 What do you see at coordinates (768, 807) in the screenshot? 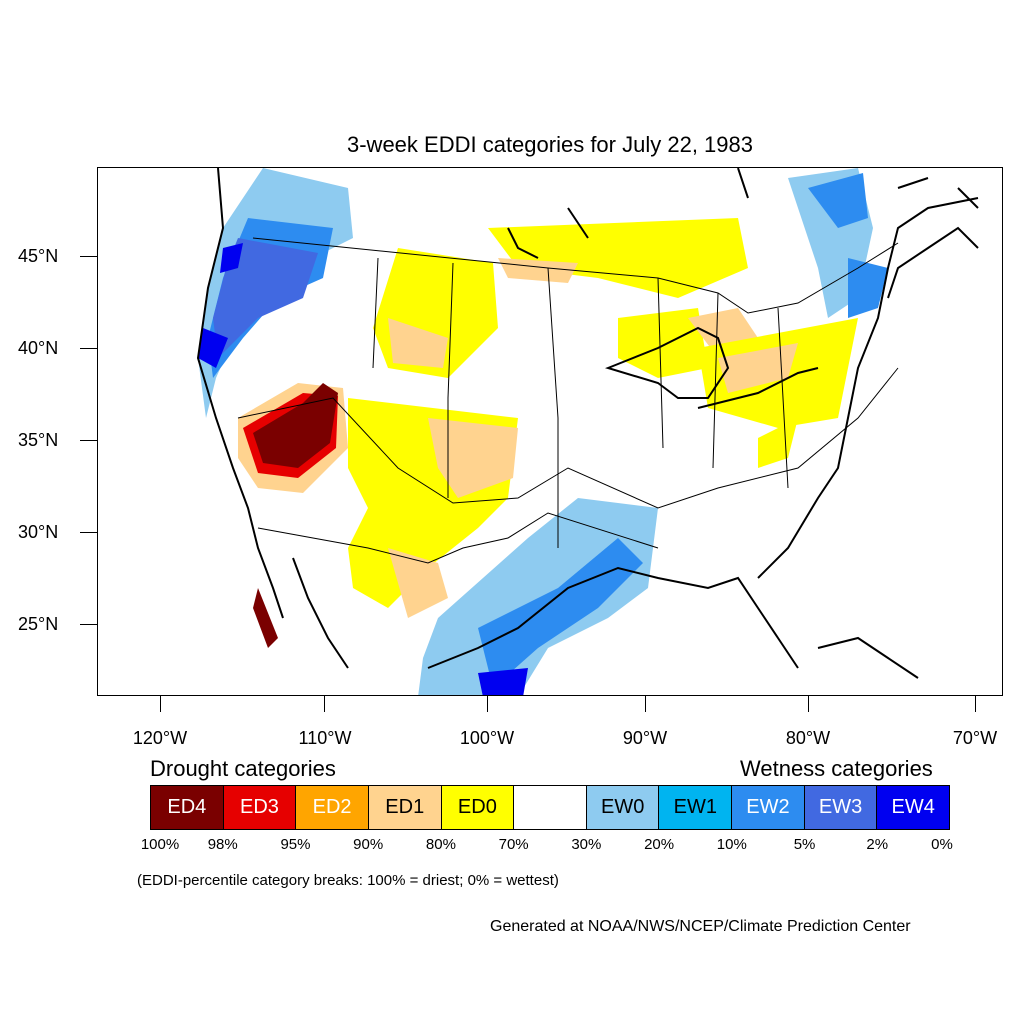
I see `legend-cell-ew2: EW2` at bounding box center [768, 807].